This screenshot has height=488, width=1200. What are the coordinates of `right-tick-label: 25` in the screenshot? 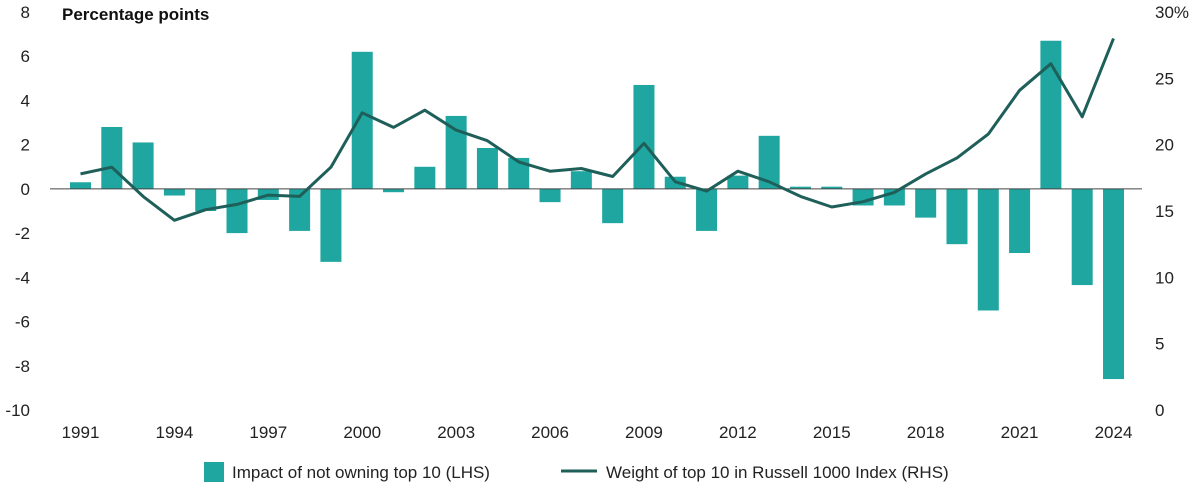 It's located at (1164, 78).